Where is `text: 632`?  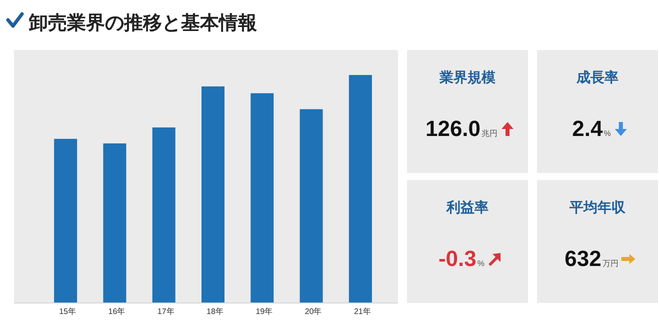 text: 632 is located at coordinates (583, 258).